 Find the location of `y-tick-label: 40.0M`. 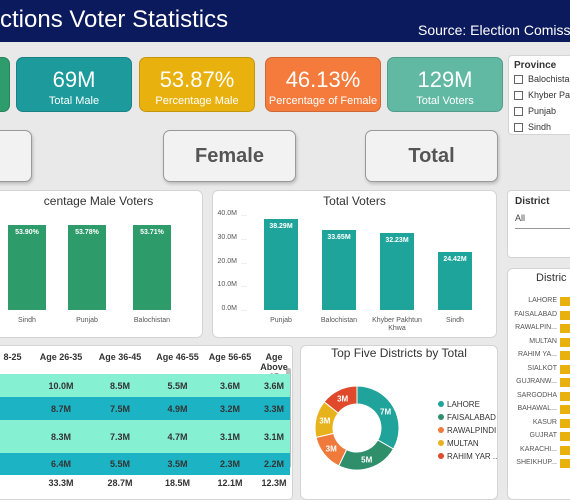

y-tick-label: 40.0M is located at coordinates (227, 213).